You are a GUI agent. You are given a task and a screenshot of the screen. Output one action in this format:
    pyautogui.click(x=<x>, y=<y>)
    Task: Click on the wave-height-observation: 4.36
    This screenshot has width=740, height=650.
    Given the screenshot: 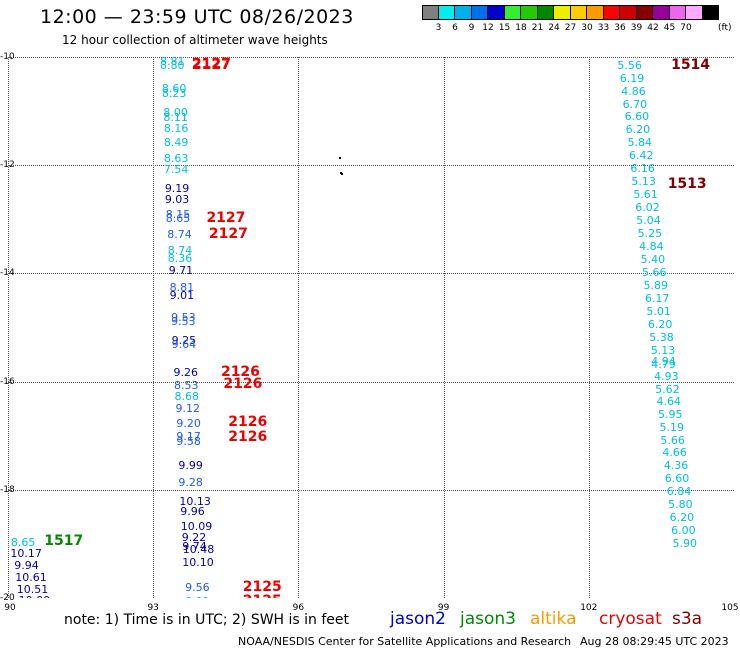 What is the action you would take?
    pyautogui.click(x=676, y=466)
    